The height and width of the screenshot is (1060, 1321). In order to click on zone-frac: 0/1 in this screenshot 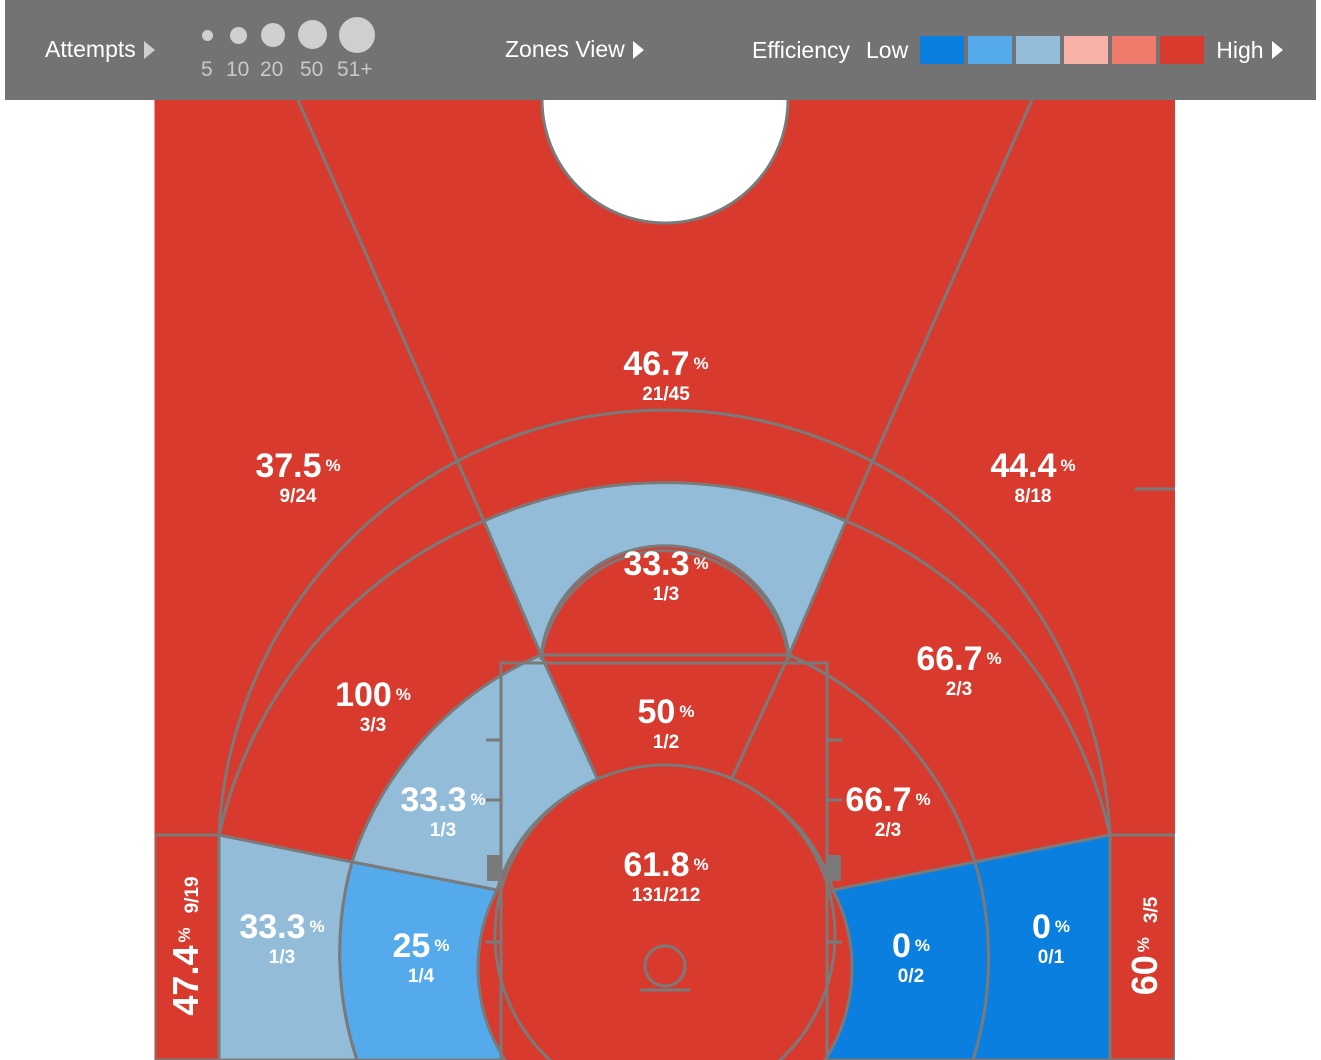, I will do `click(1051, 957)`.